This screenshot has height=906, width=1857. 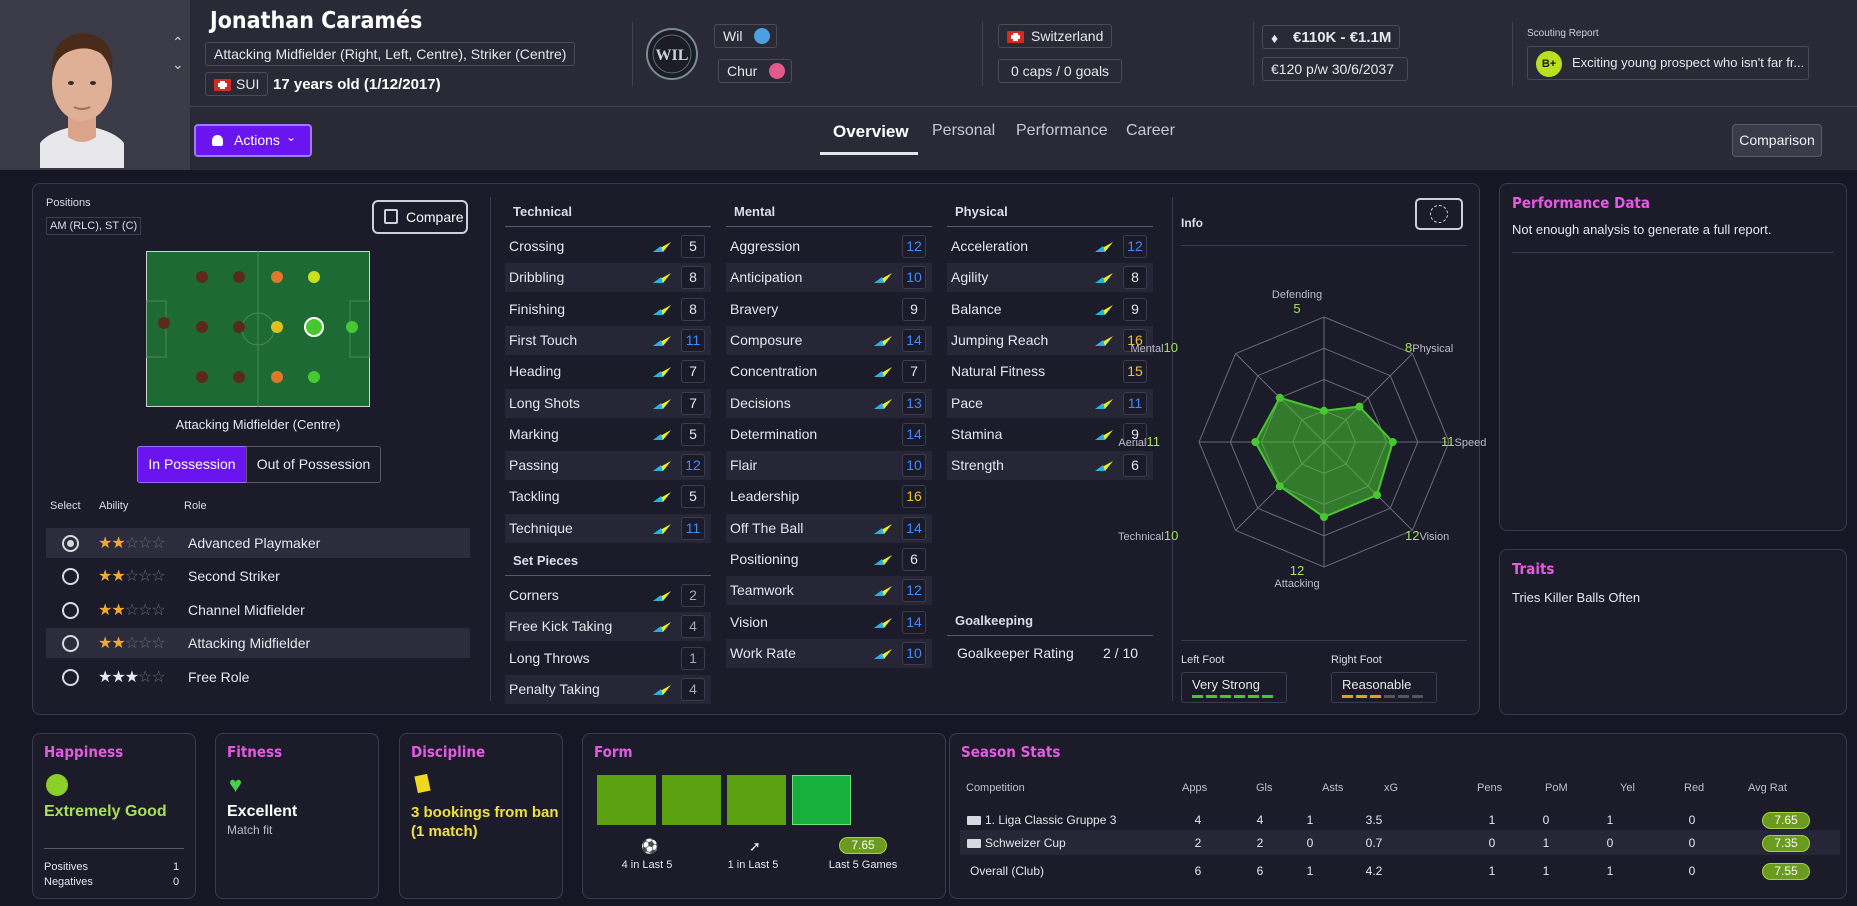 I want to click on attribute-row: Passing 12, so click(x=608, y=466).